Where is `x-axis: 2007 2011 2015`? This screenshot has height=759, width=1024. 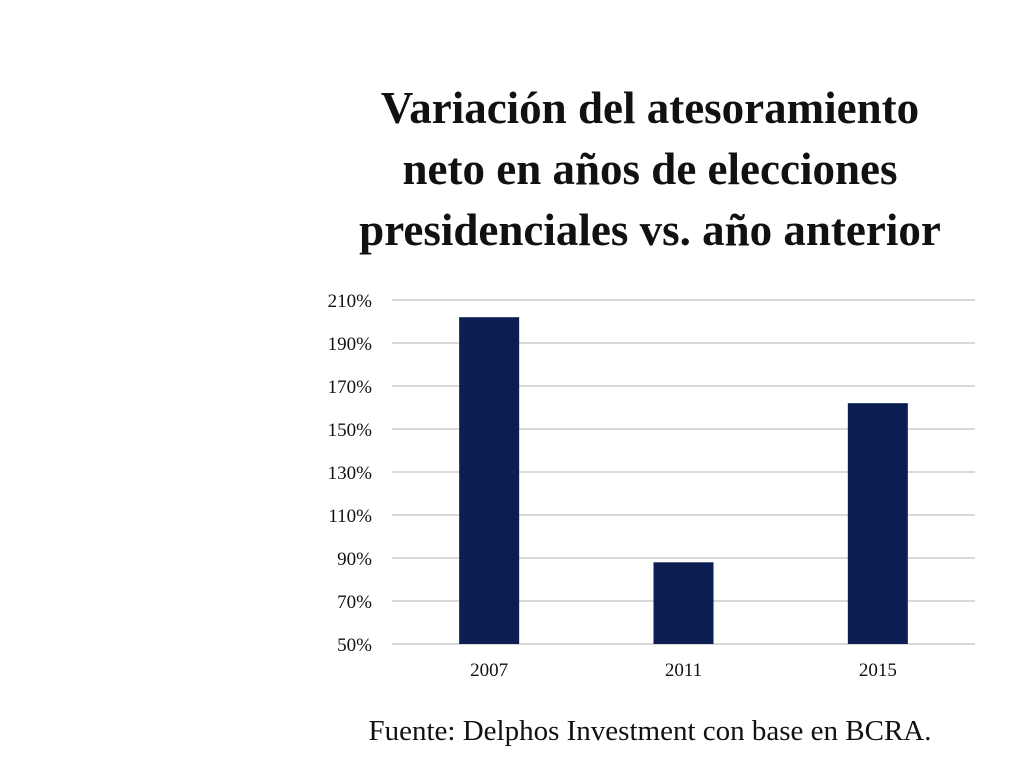 x-axis: 2007 2011 2015 is located at coordinates (683, 670).